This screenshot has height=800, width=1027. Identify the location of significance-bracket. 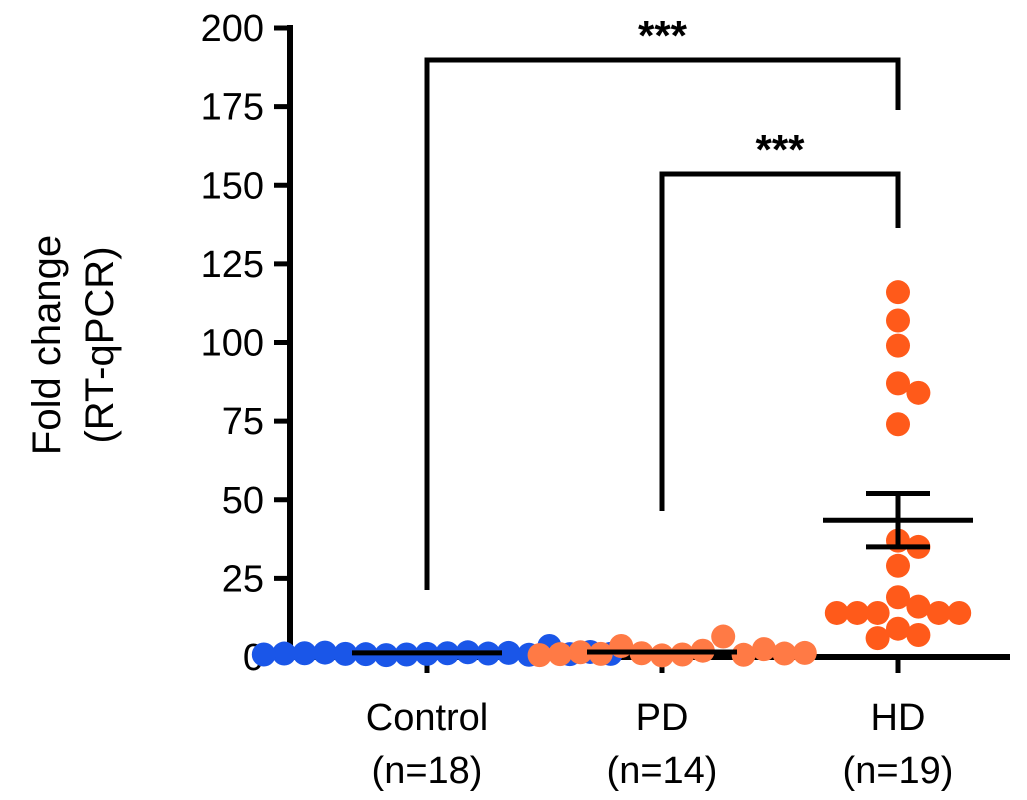
(780, 341).